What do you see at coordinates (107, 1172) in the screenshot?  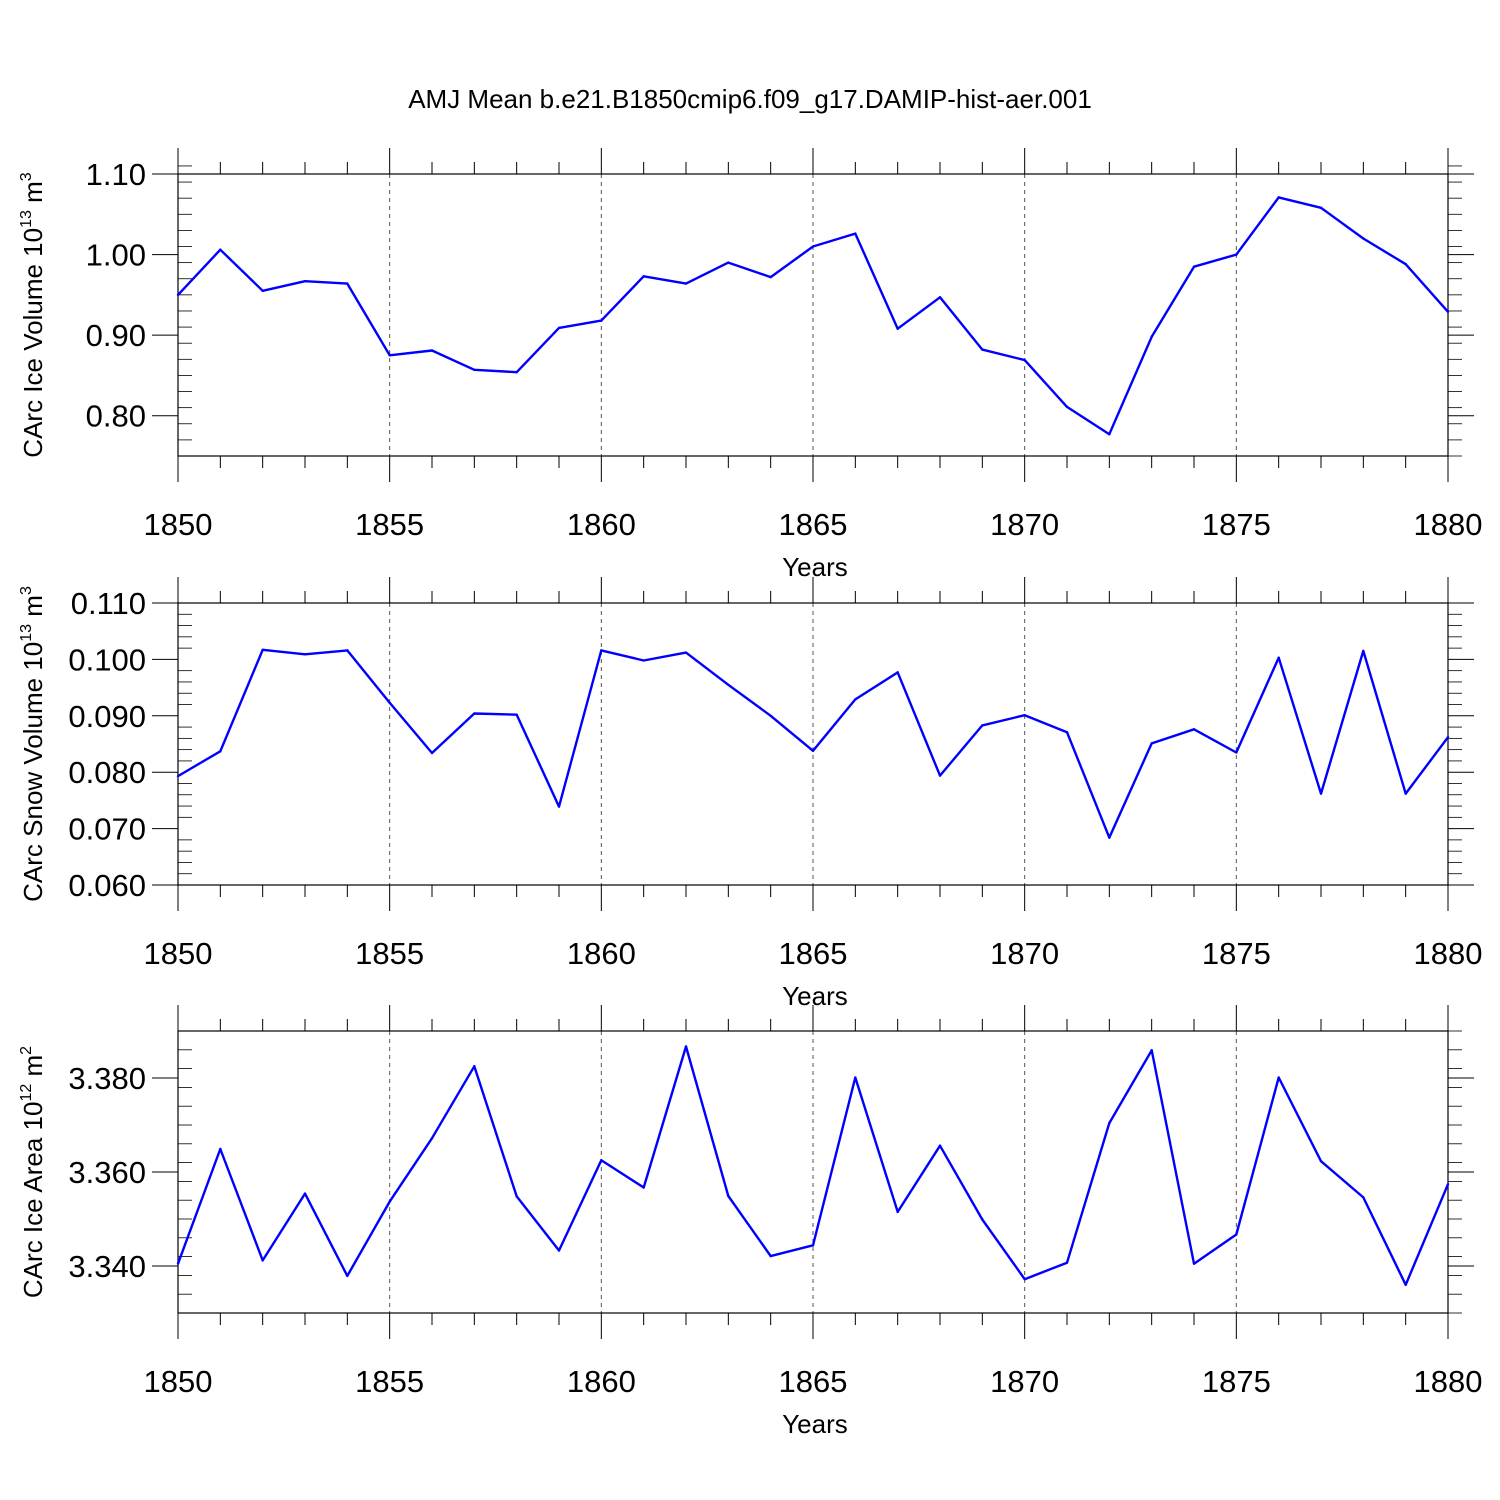 I see `y-tick-label: 3.360` at bounding box center [107, 1172].